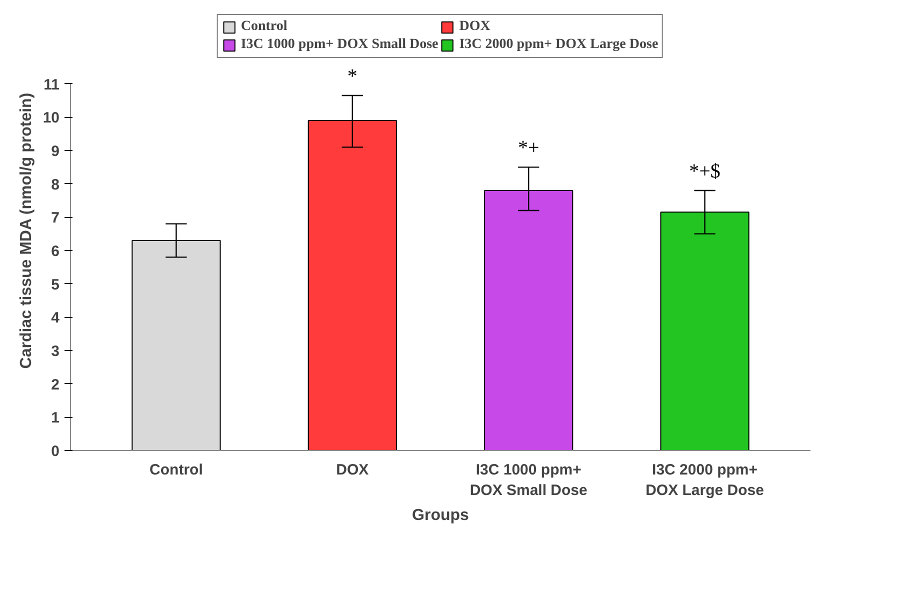  I want to click on x-axis-title: Groups, so click(441, 515).